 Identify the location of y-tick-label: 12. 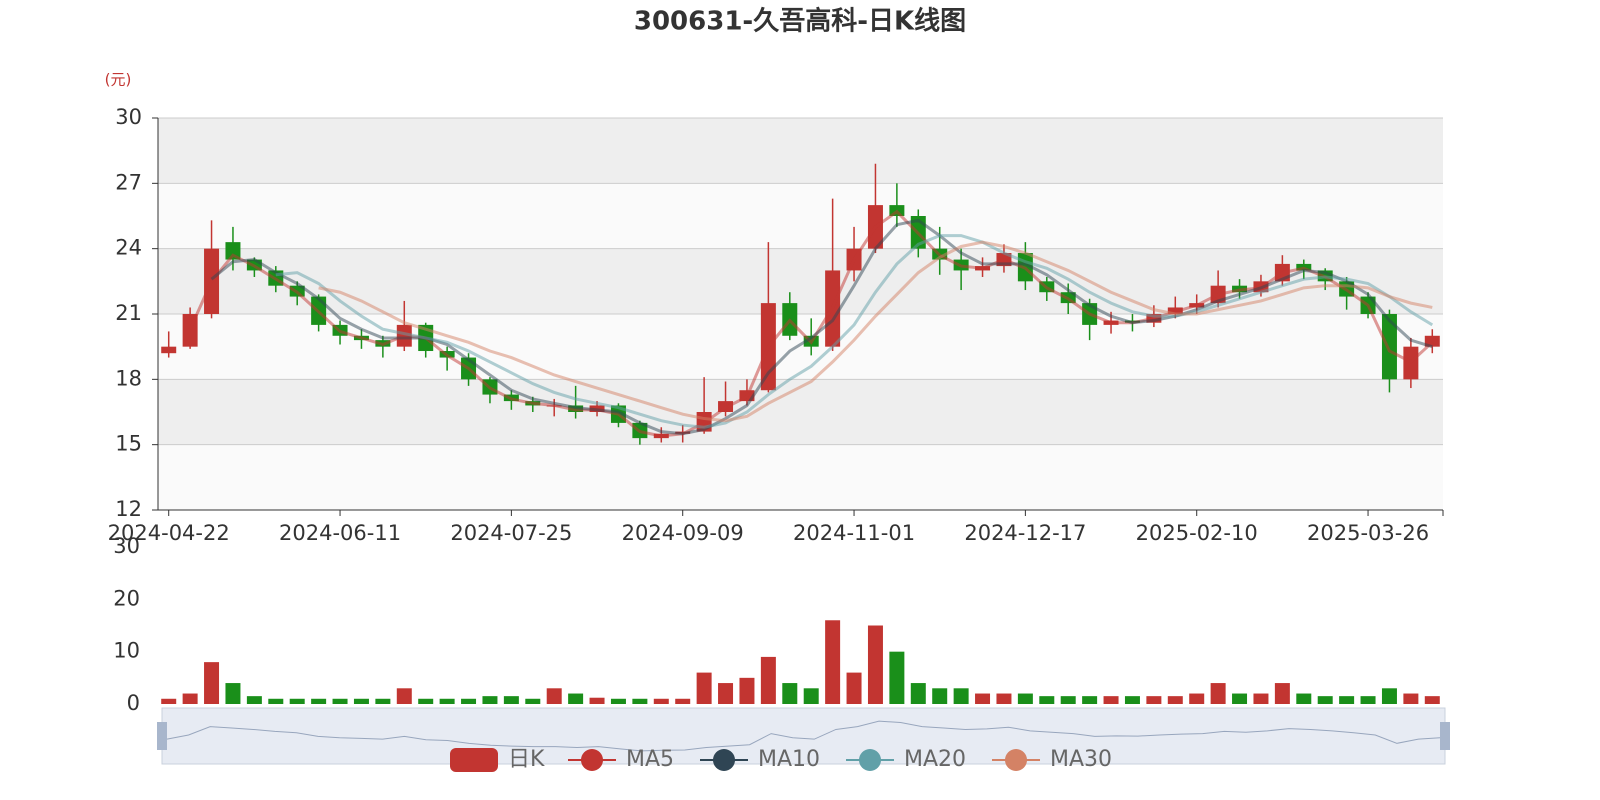
(128, 509).